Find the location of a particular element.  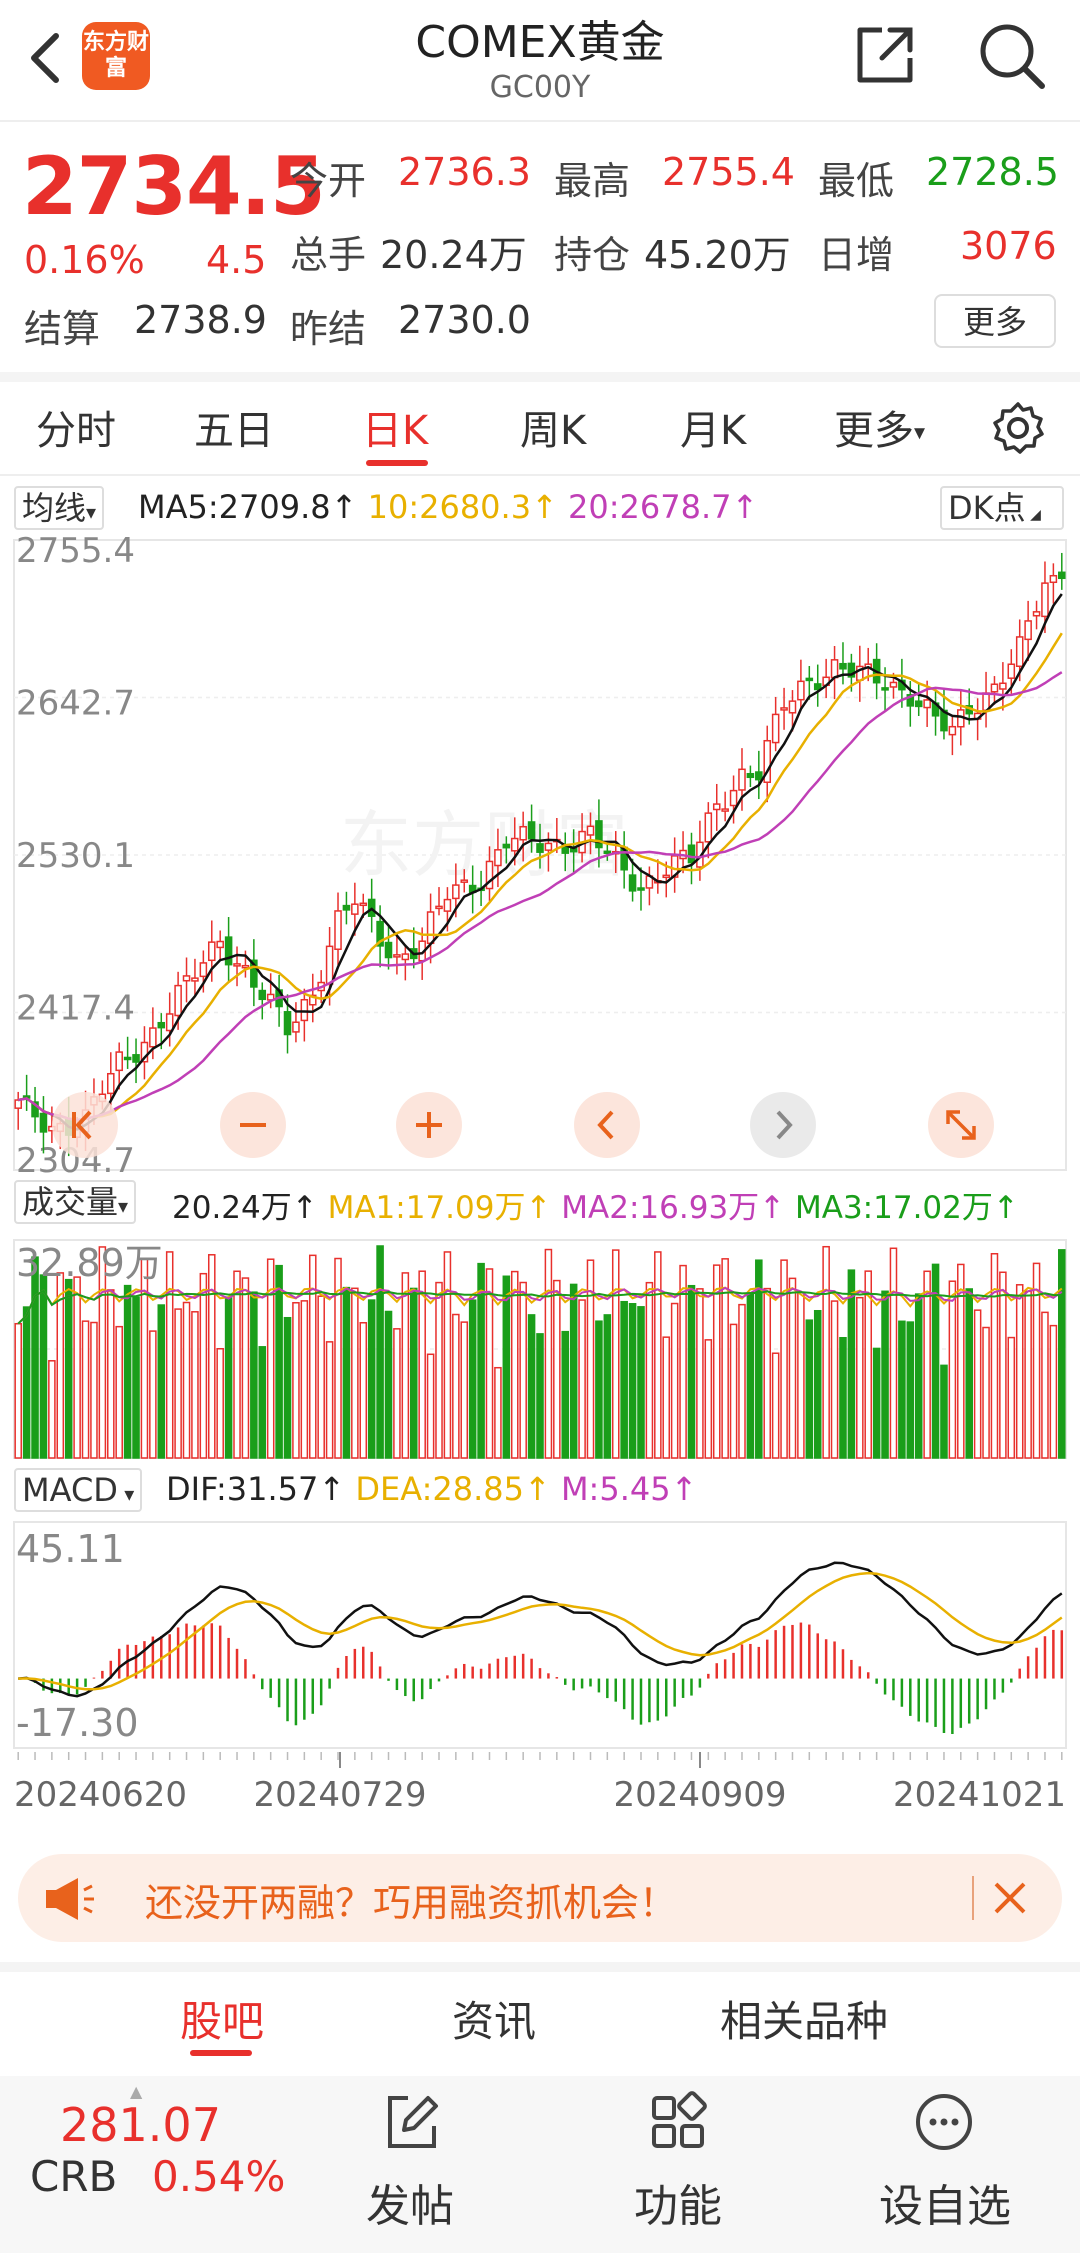

post-button is located at coordinates (412, 2124).